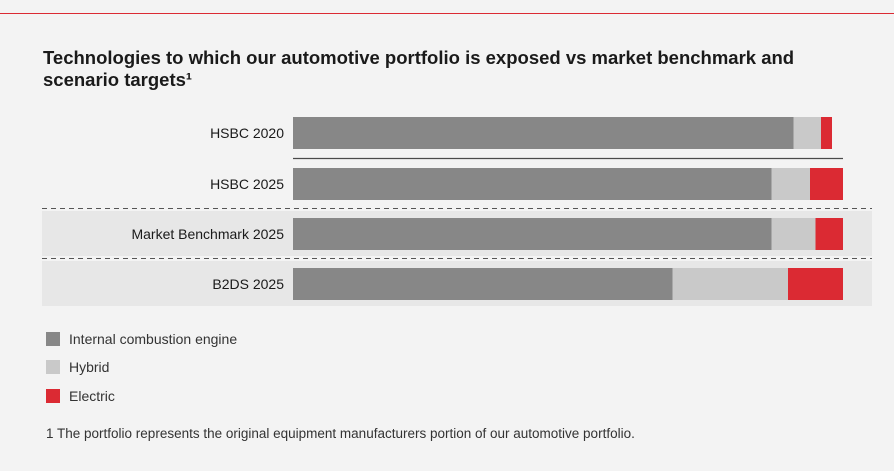 The width and height of the screenshot is (894, 471). I want to click on category-label: Market Benchmark 2025, so click(207, 234).